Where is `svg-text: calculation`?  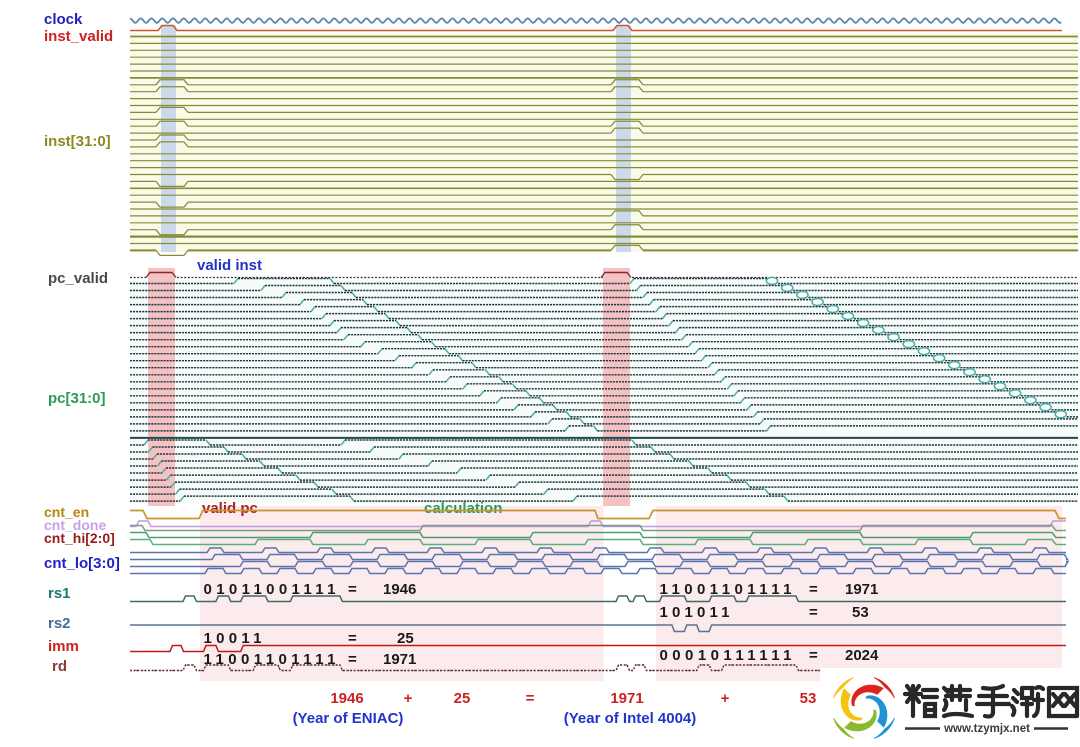
svg-text: calculation is located at coordinates (463, 508).